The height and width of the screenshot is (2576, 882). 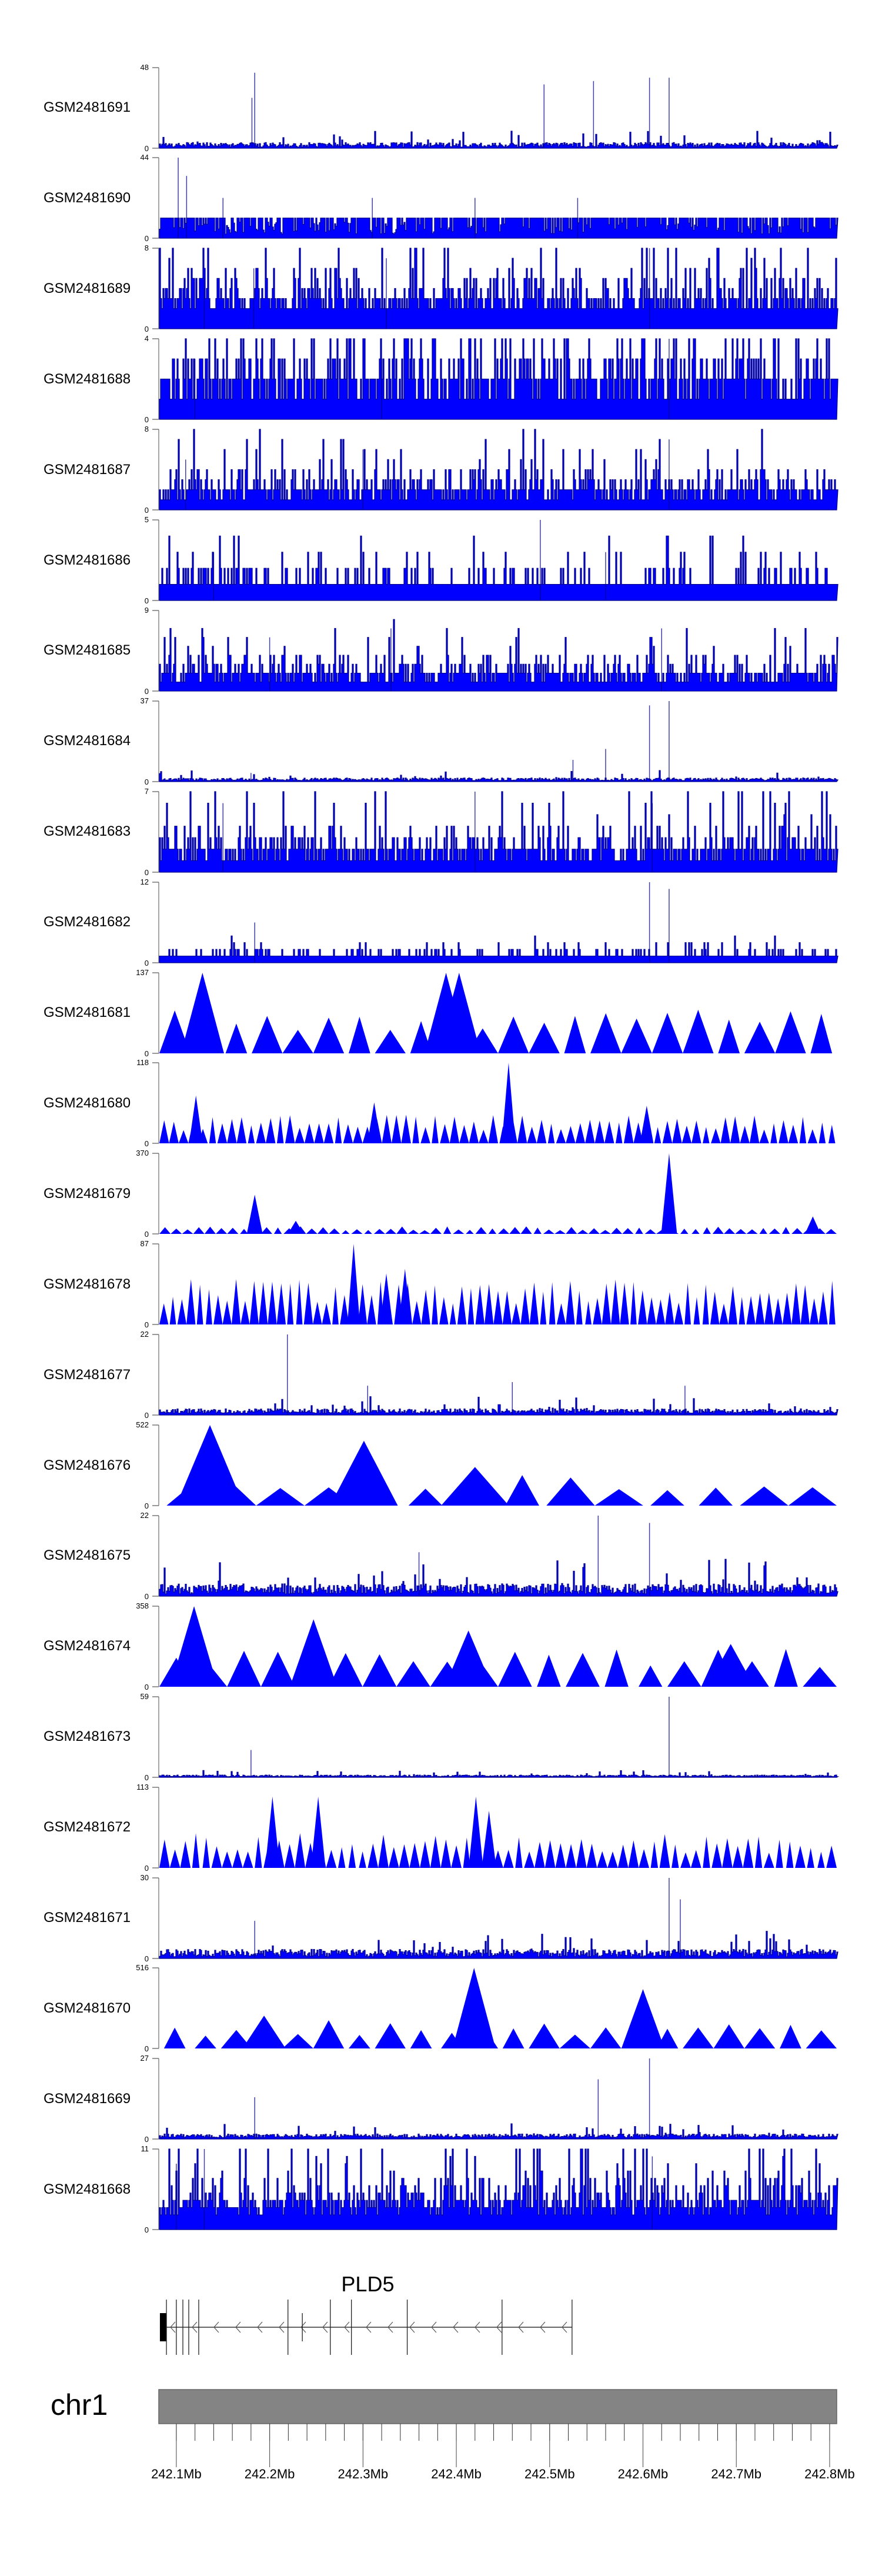 What do you see at coordinates (87, 2098) in the screenshot?
I see `track-label: GSM2481669` at bounding box center [87, 2098].